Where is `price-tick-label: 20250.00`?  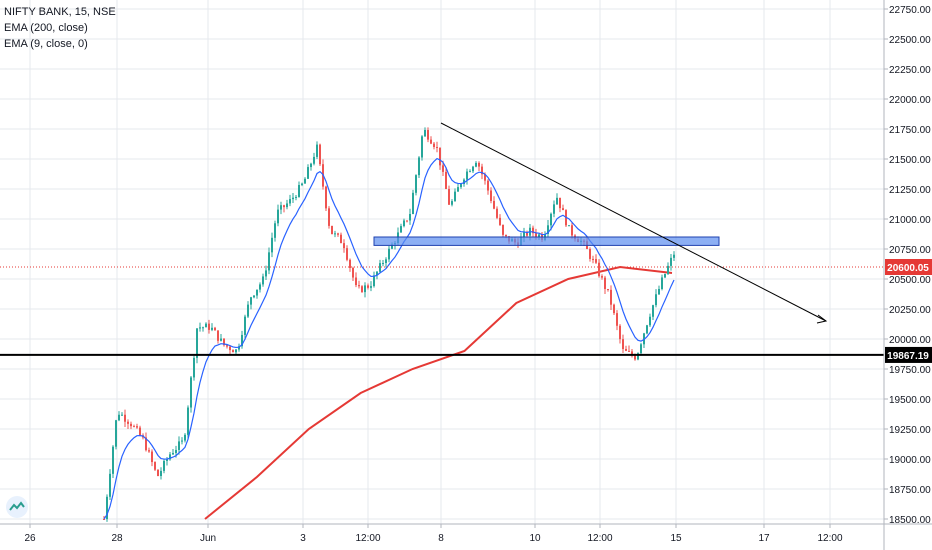 price-tick-label: 20250.00 is located at coordinates (910, 310).